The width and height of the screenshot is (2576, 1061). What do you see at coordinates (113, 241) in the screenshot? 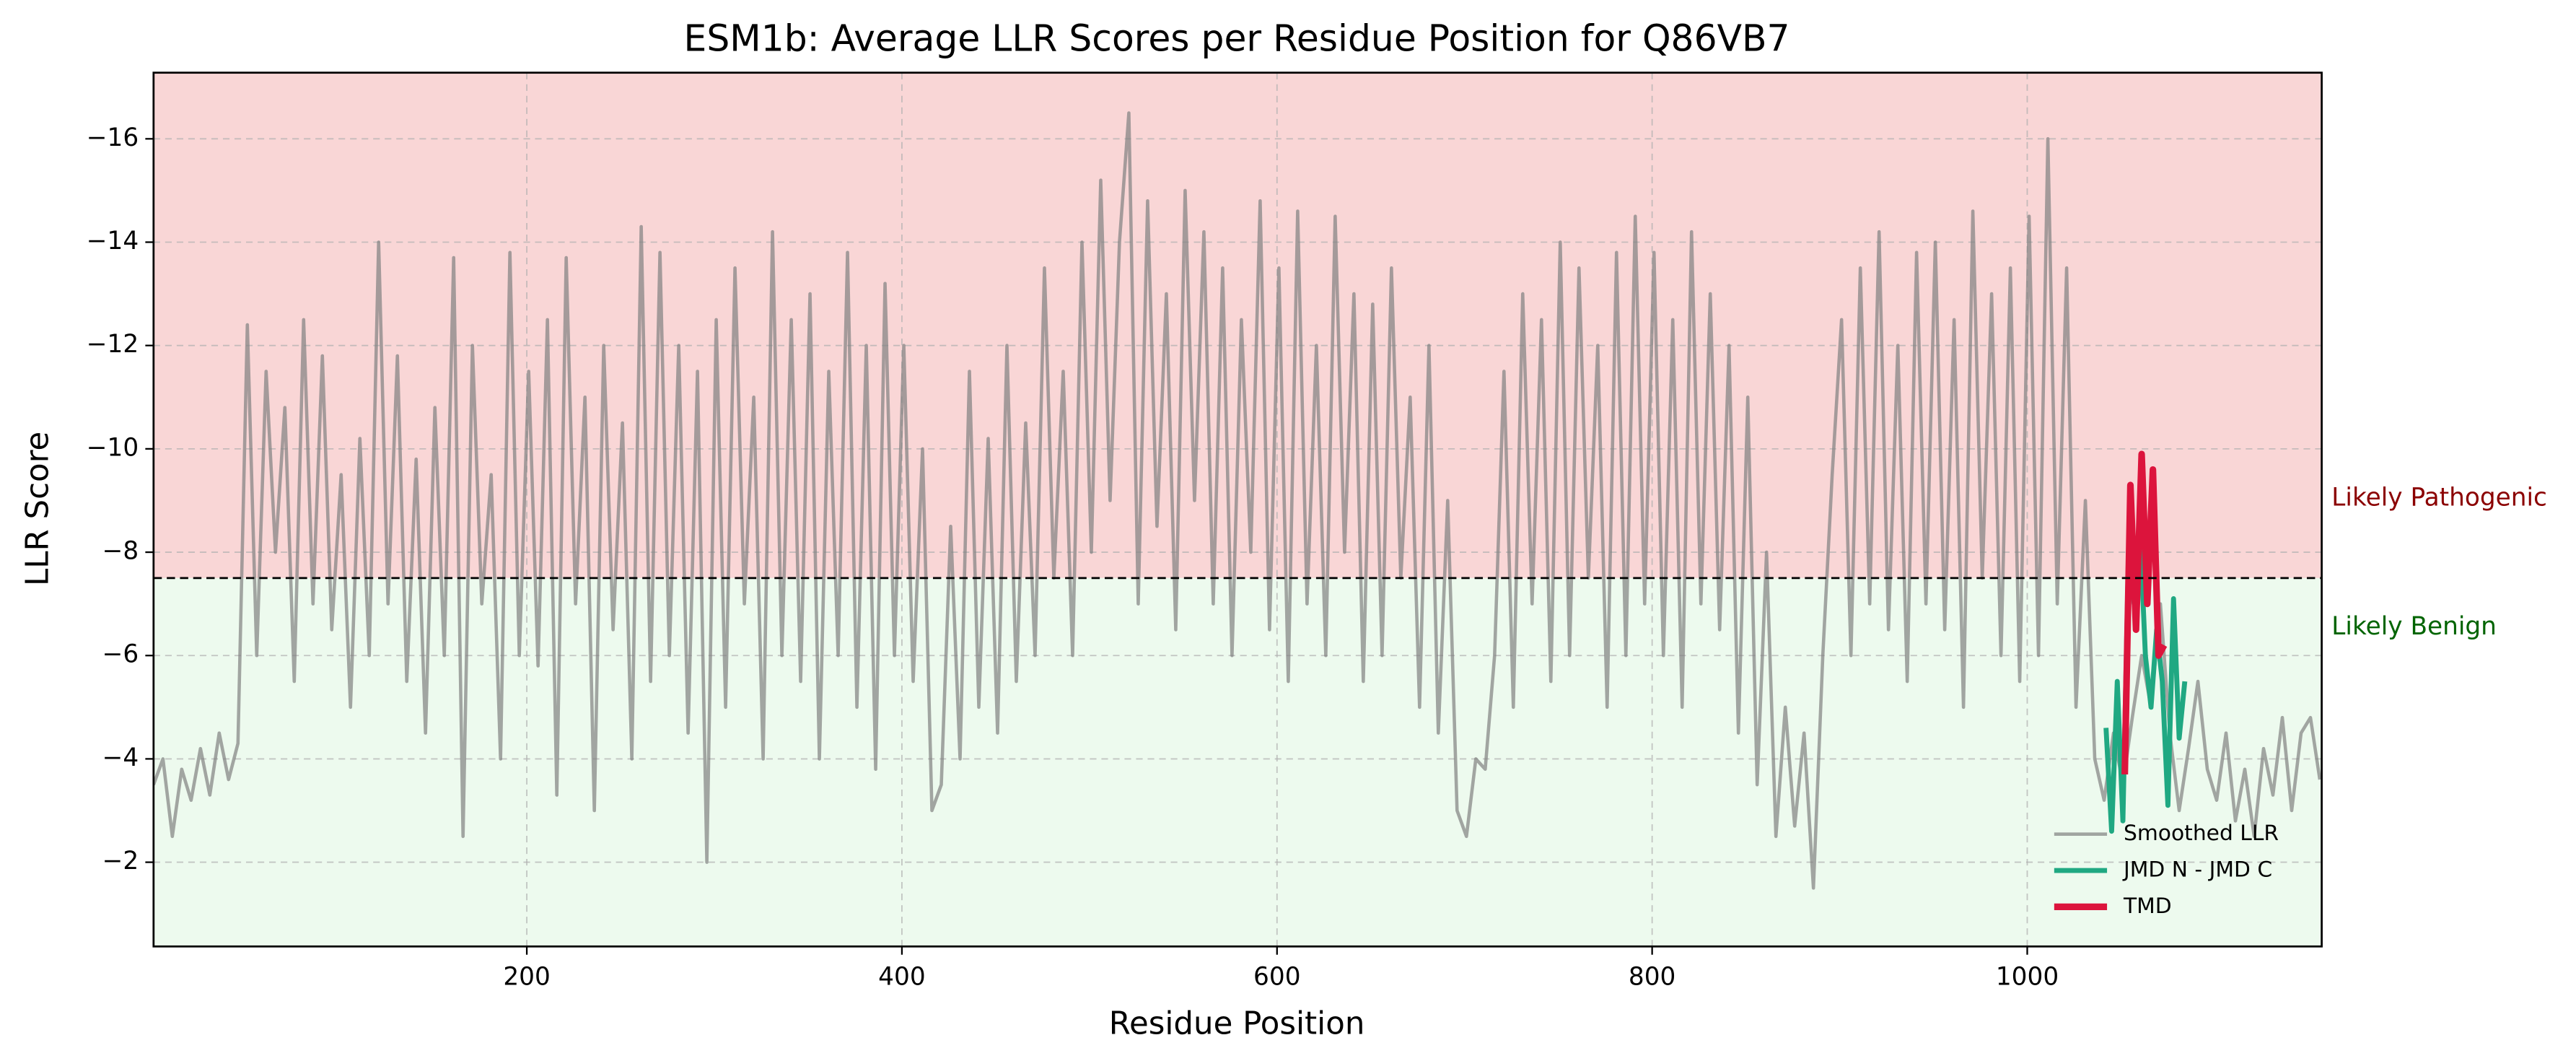
I see `y-tick-label: −14` at bounding box center [113, 241].